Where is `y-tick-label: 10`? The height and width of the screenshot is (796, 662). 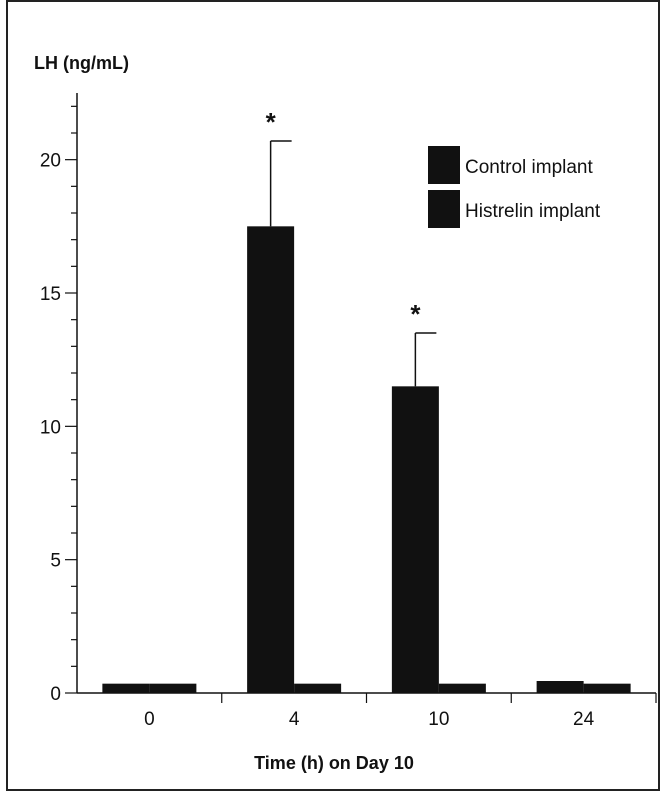
y-tick-label: 10 is located at coordinates (50, 427).